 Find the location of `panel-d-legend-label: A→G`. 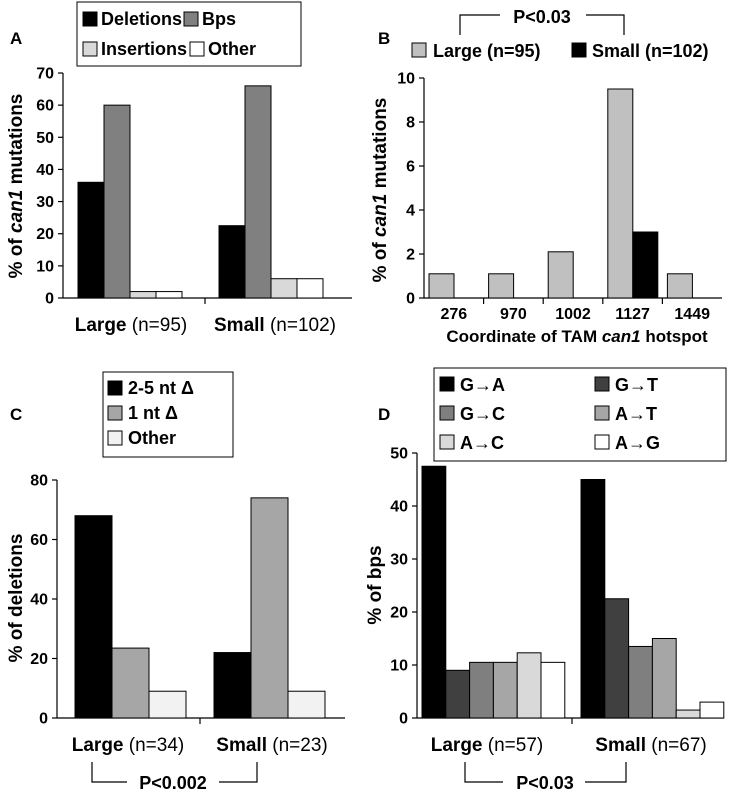

panel-d-legend-label: A→G is located at coordinates (637, 443).